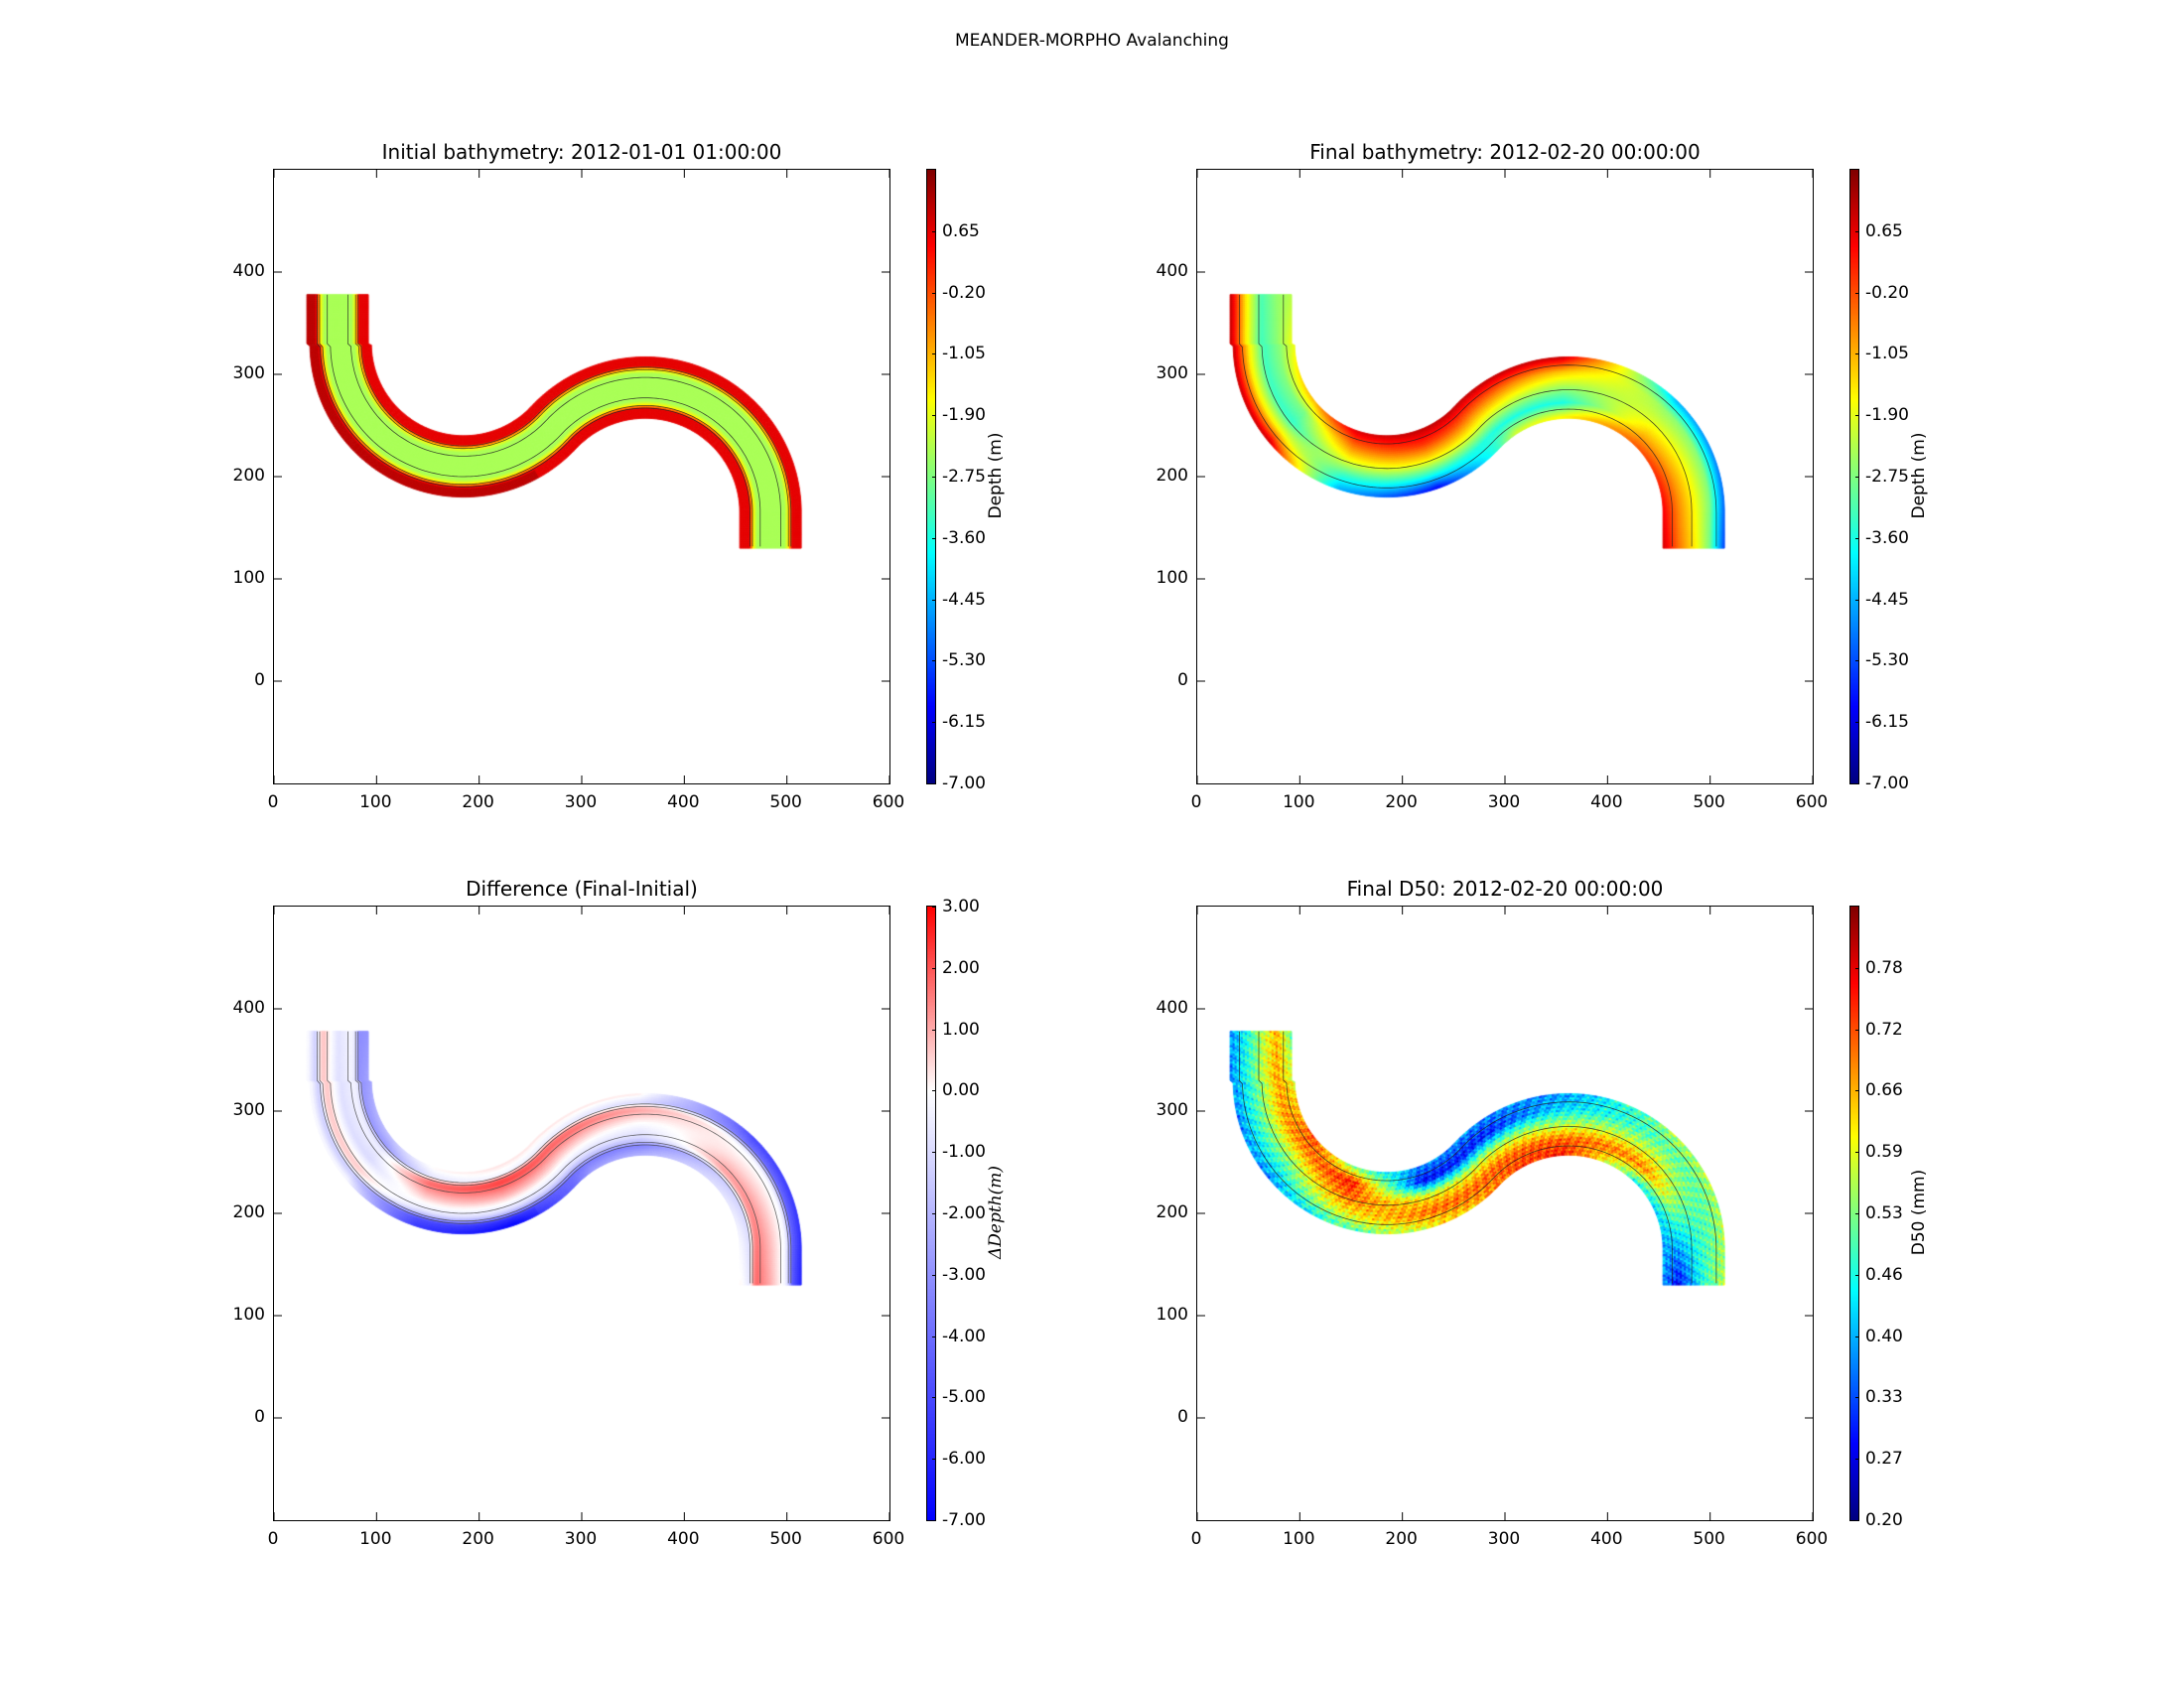  I want to click on axes-title: Initial bathymetry: 2012-01-01 01:00:00, so click(581, 152).